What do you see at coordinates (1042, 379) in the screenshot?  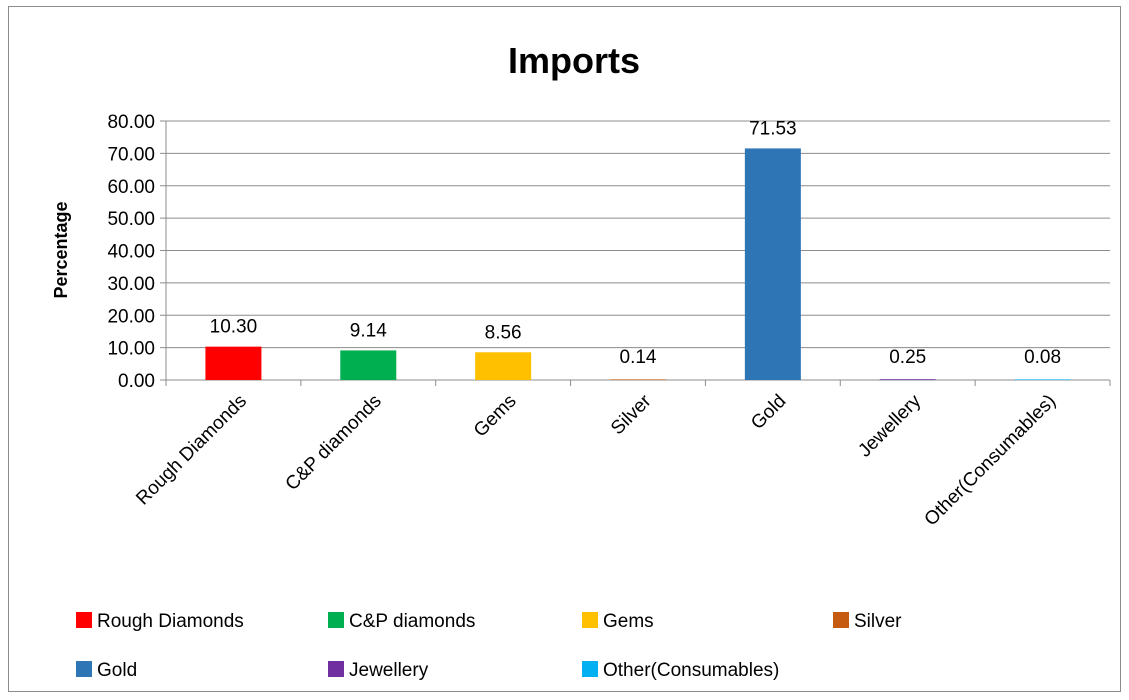 I see `bar-other-consumables` at bounding box center [1042, 379].